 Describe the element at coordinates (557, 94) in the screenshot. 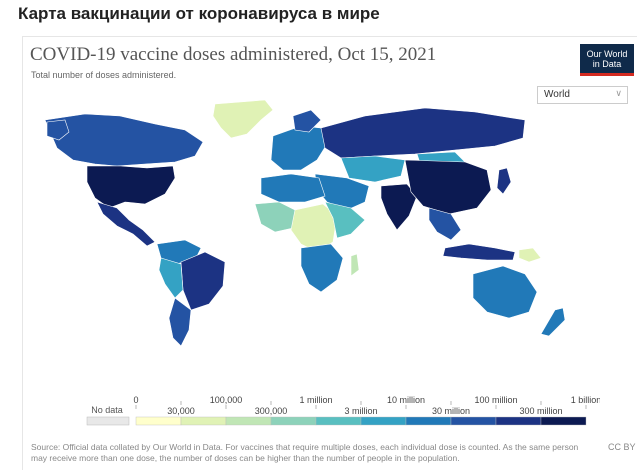

I see `region-select-value: World` at that location.